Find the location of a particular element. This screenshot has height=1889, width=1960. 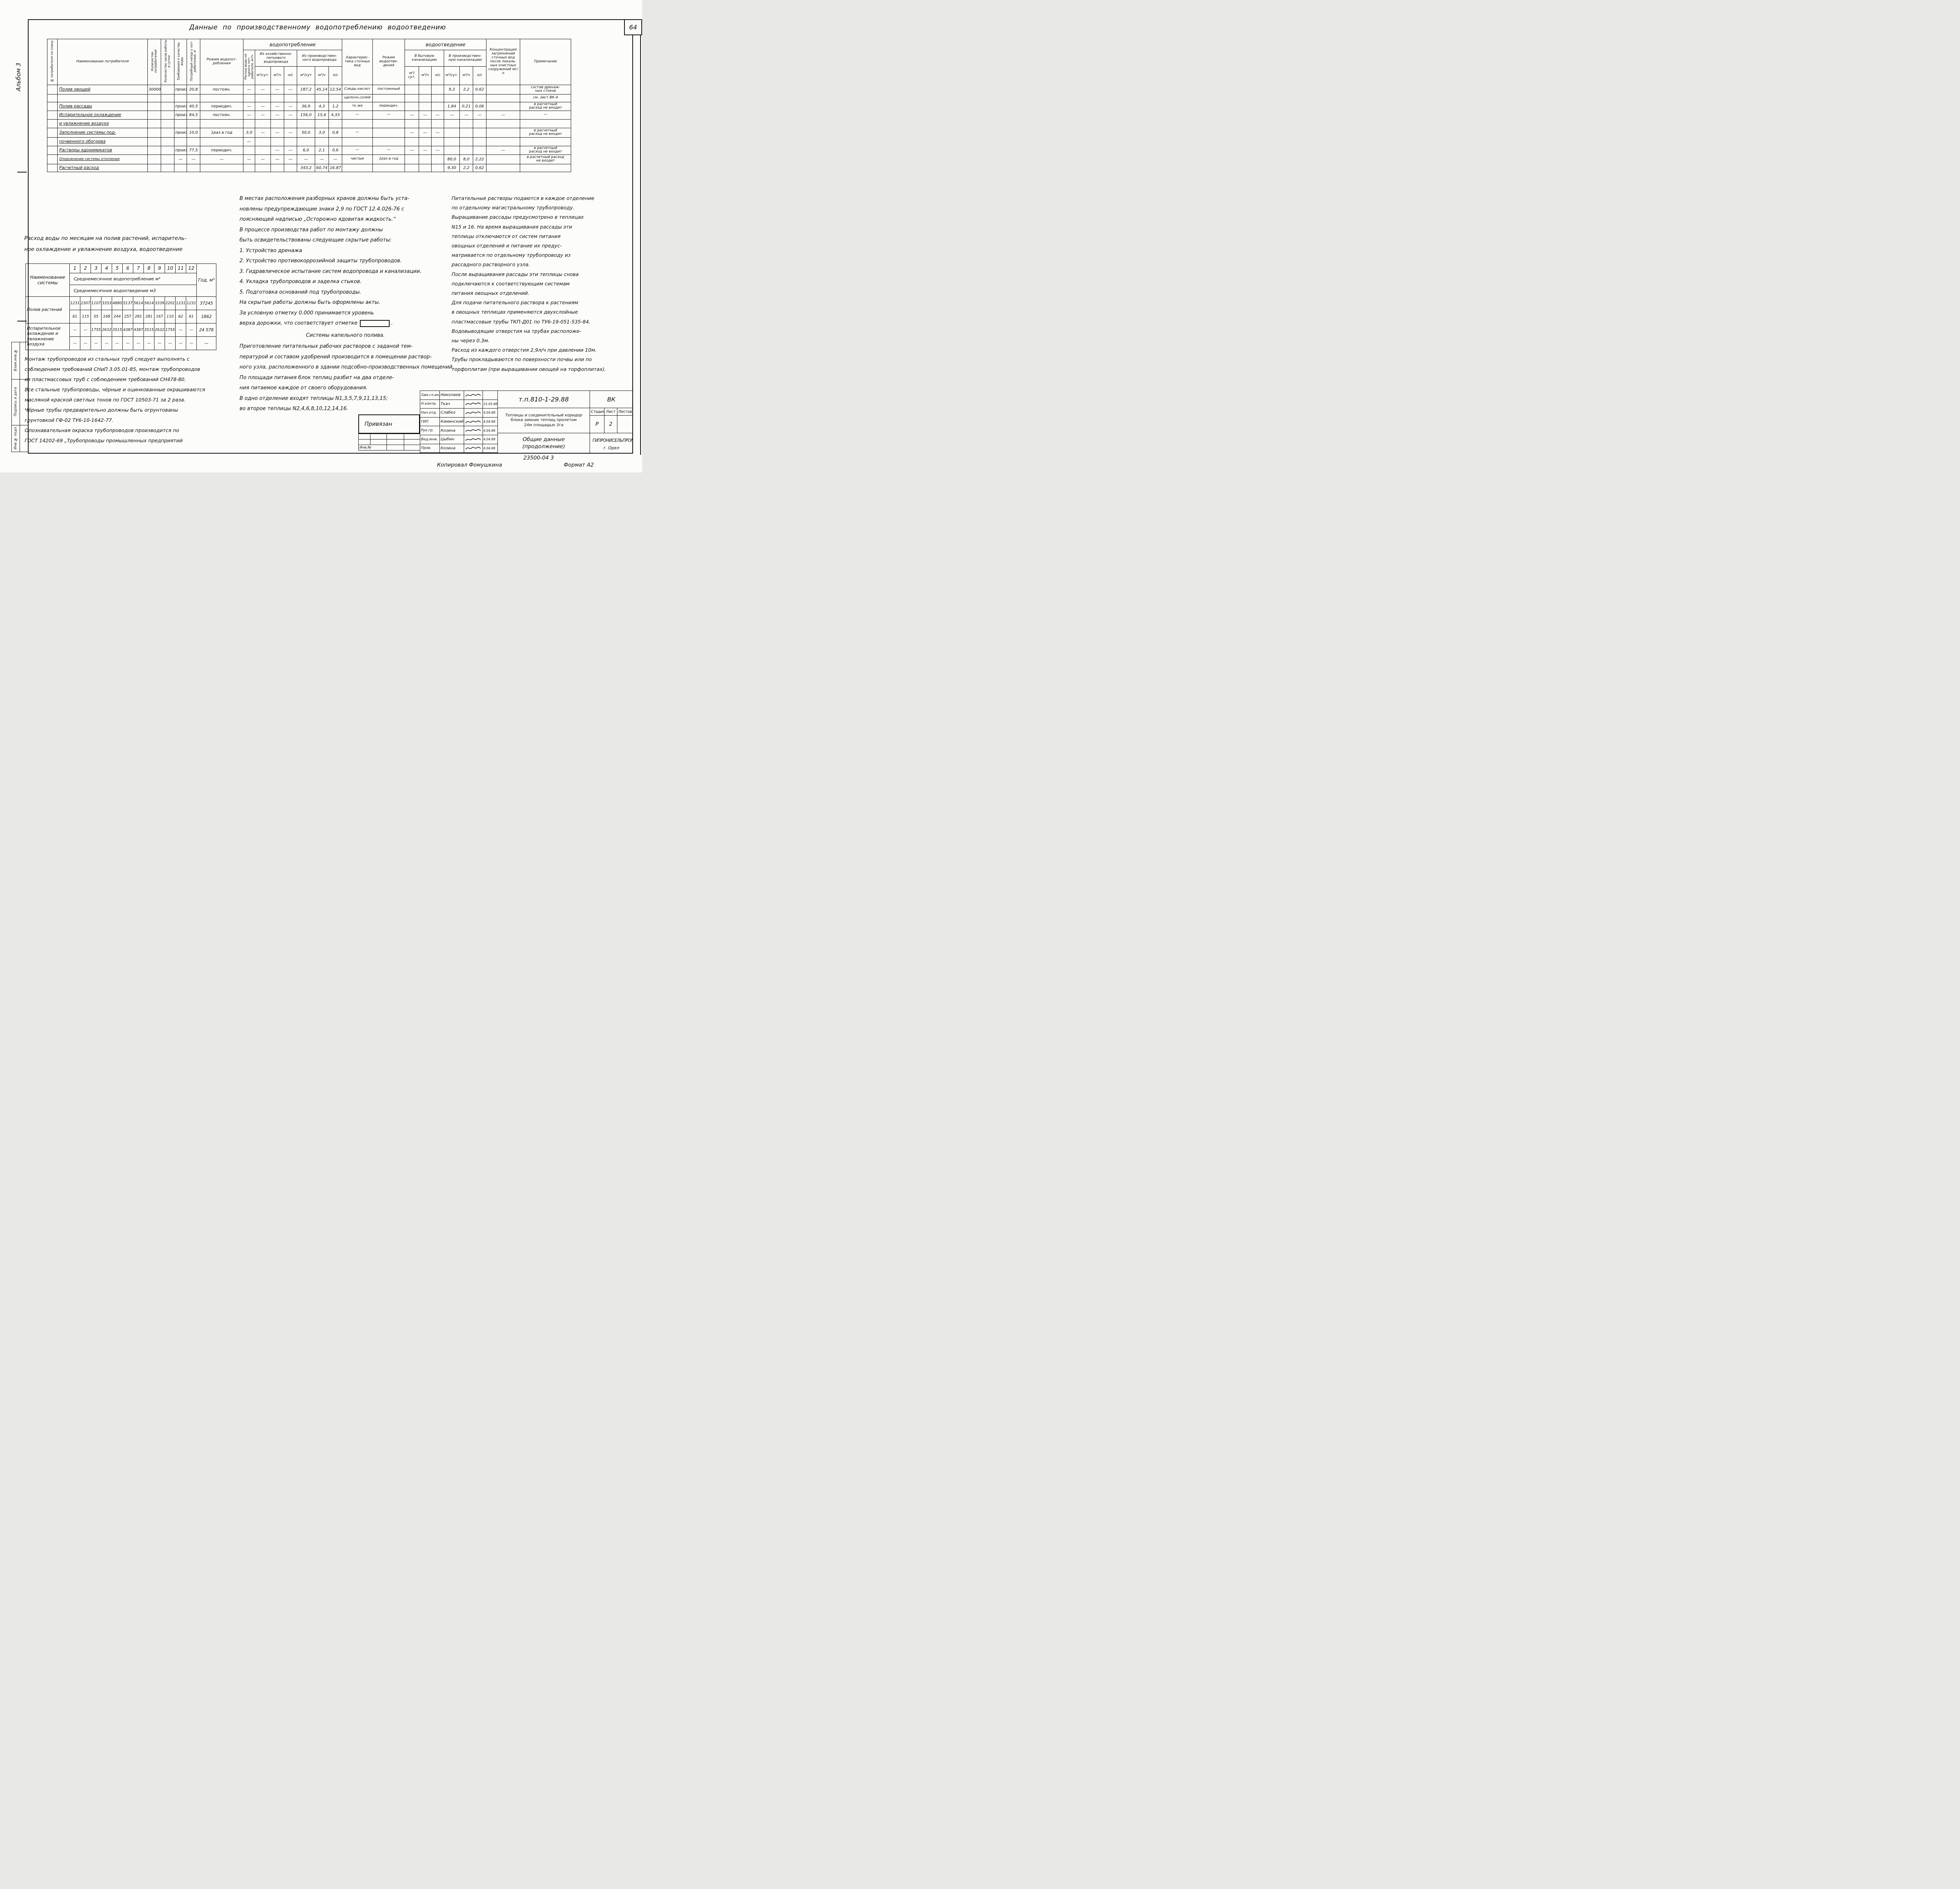

table-cell: Козина is located at coordinates (451, 430).